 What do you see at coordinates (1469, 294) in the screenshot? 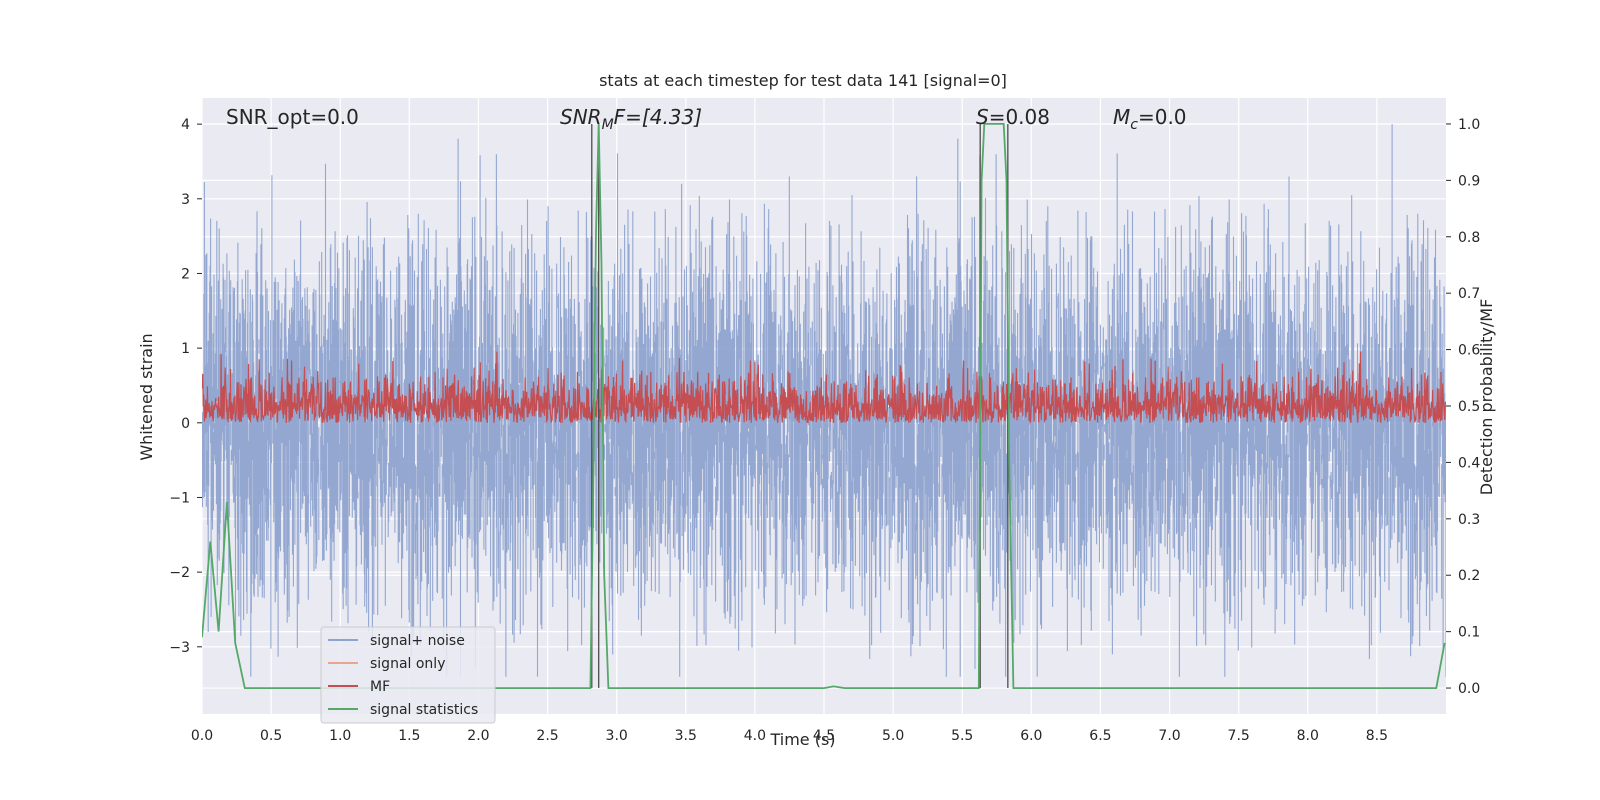
I see `y2-tick-label: 0.7` at bounding box center [1469, 294].